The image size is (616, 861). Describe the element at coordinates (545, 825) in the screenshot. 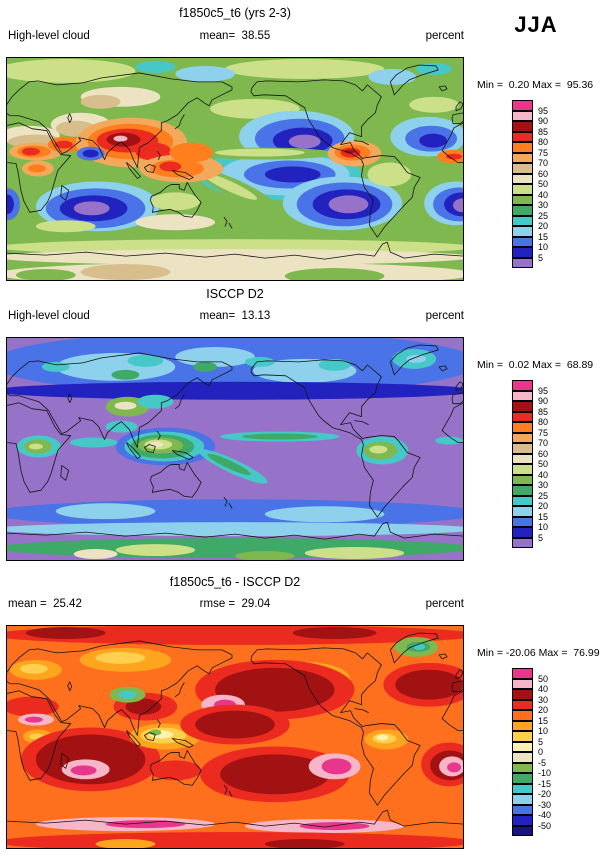

I see `colorbar-tick-label: -50` at that location.